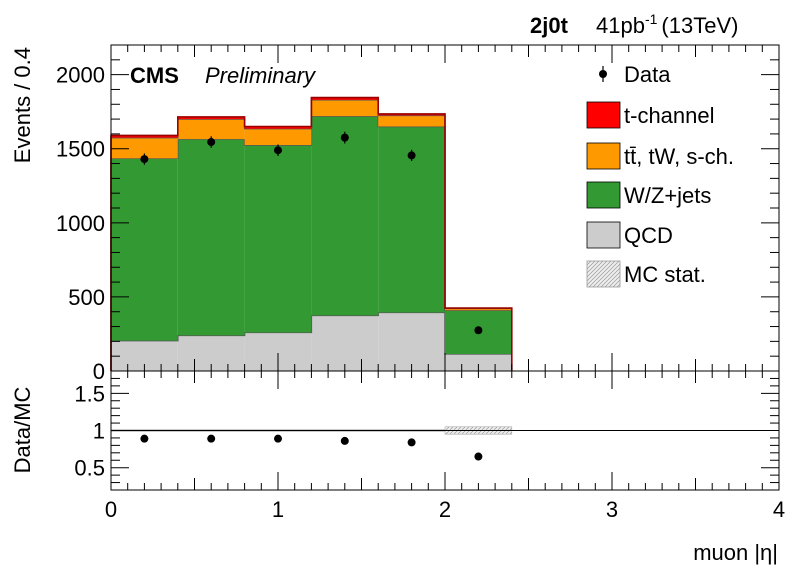 Image resolution: width=796 pixels, height=572 pixels. What do you see at coordinates (445, 509) in the screenshot?
I see `x-tick-label-2: 2` at bounding box center [445, 509].